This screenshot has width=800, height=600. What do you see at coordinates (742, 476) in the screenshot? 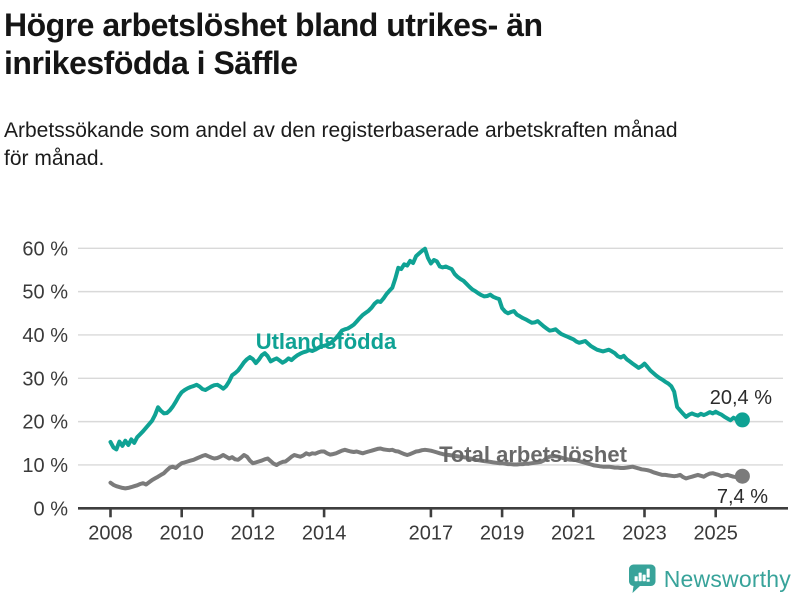
I see `series-end-dot-total-arbetsloshet` at bounding box center [742, 476].